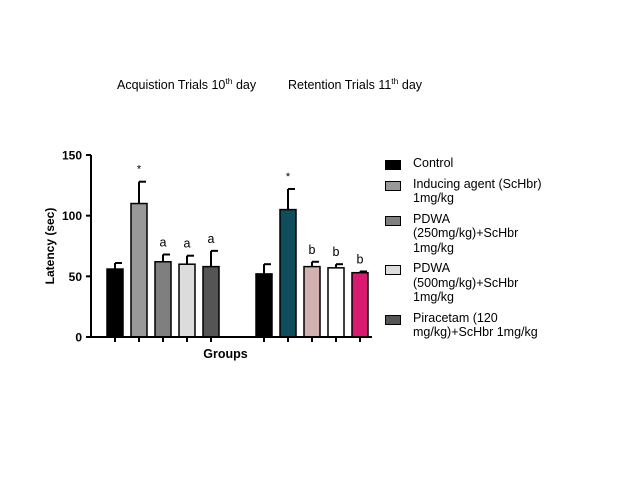 The width and height of the screenshot is (640, 485). What do you see at coordinates (433, 163) in the screenshot?
I see `legend-label: Control` at bounding box center [433, 163].